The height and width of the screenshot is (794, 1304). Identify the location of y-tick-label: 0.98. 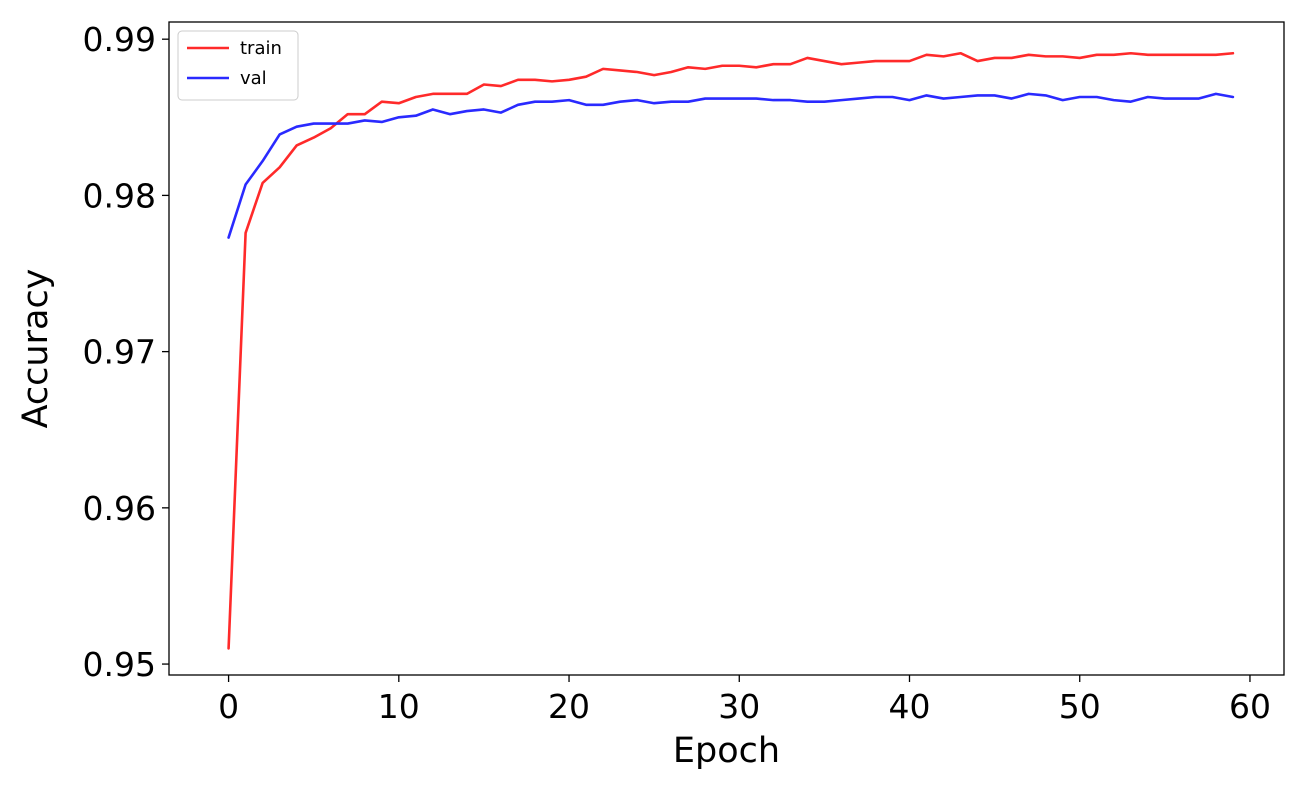
(119, 195).